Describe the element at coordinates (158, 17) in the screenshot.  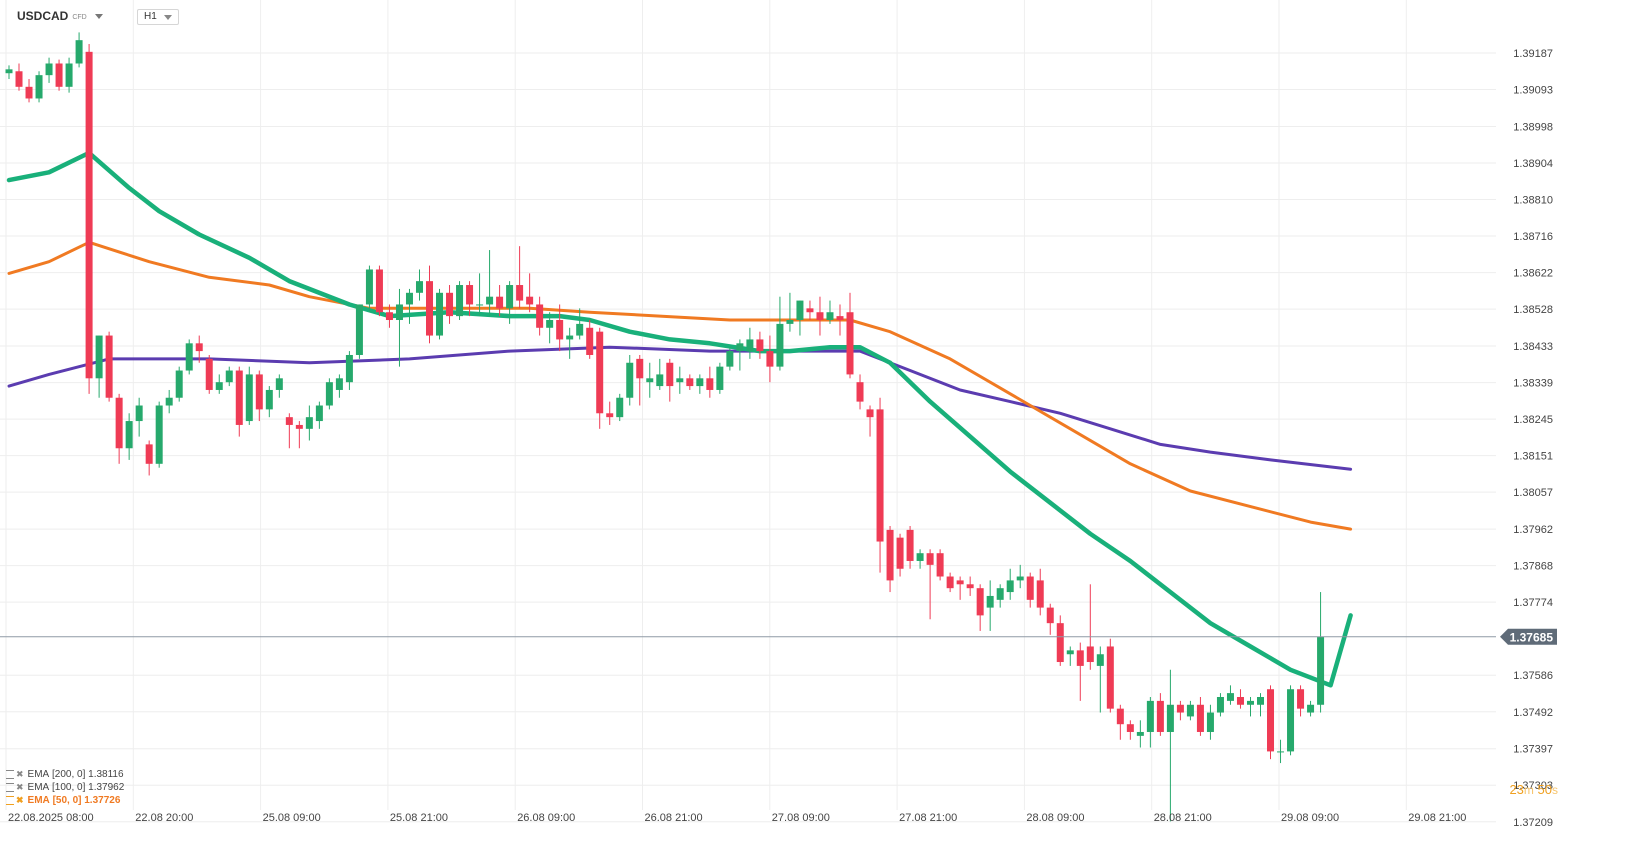
I see `timeframe-select: H1` at that location.